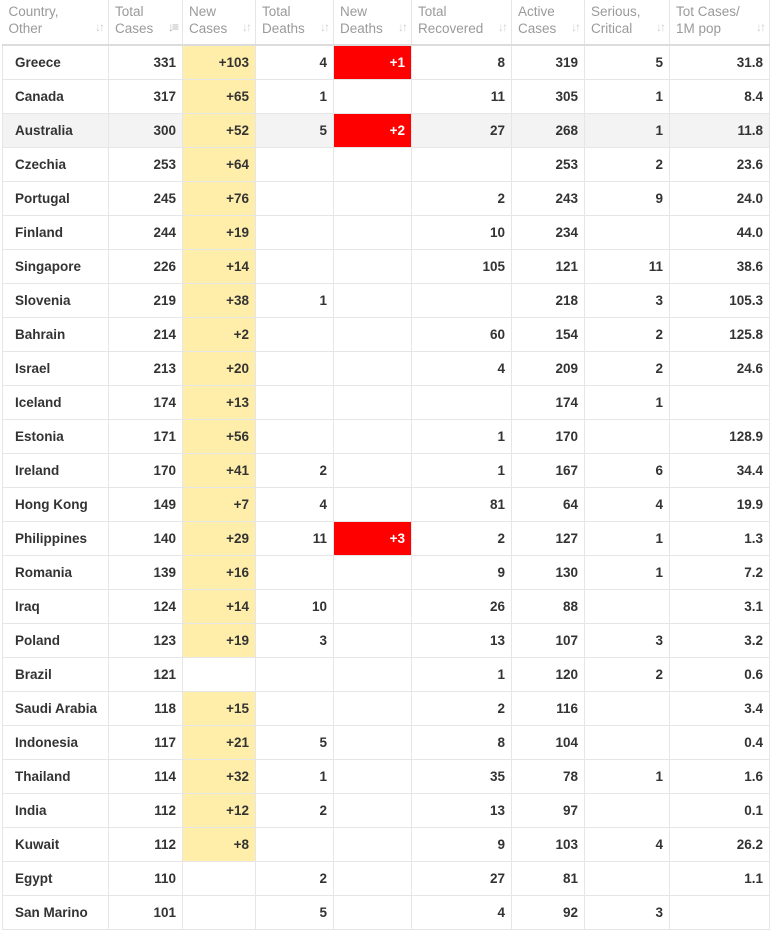 Image resolution: width=771 pixels, height=930 pixels. What do you see at coordinates (386, 300) in the screenshot?
I see `table-row: Slovenia 219 +38 1 218 3 105.3` at bounding box center [386, 300].